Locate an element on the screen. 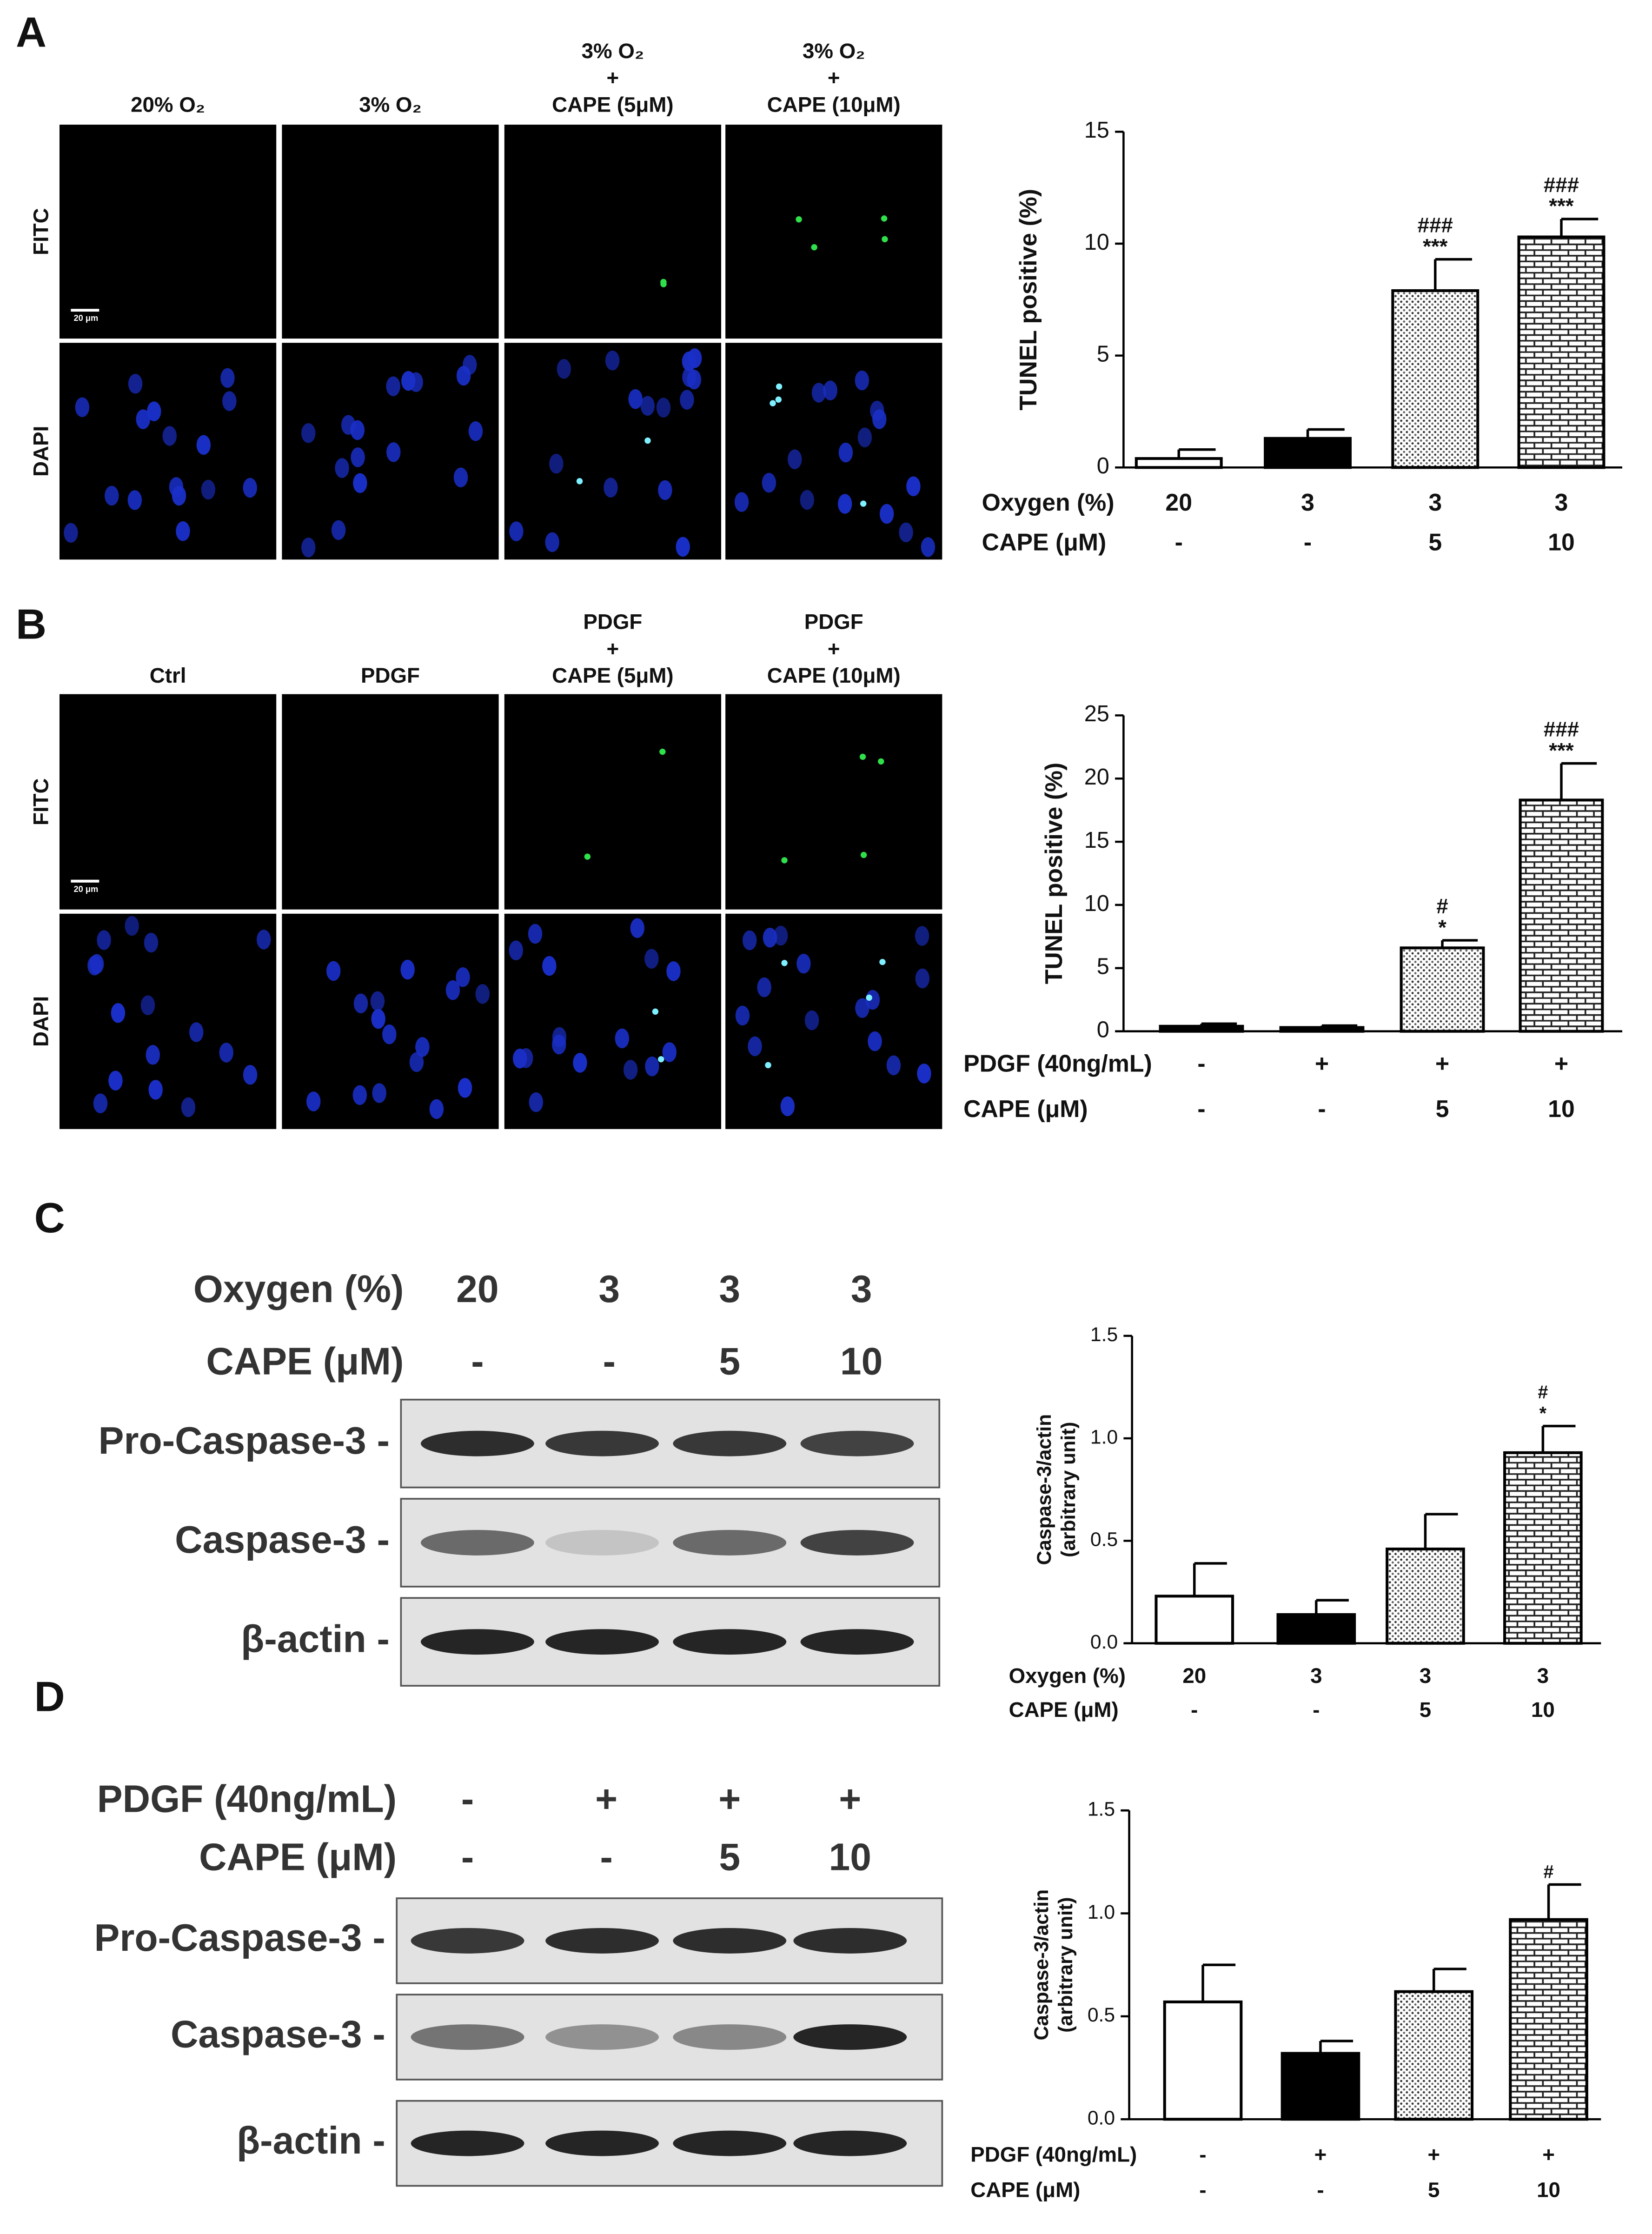 The image size is (1652, 2234). x-tick-label: 20 is located at coordinates (1194, 1676).